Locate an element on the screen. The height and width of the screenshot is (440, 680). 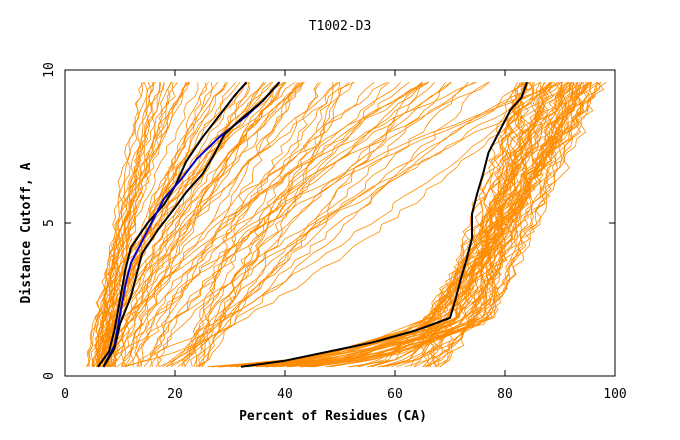
chart-title: T1002-D3 is located at coordinates (340, 26).